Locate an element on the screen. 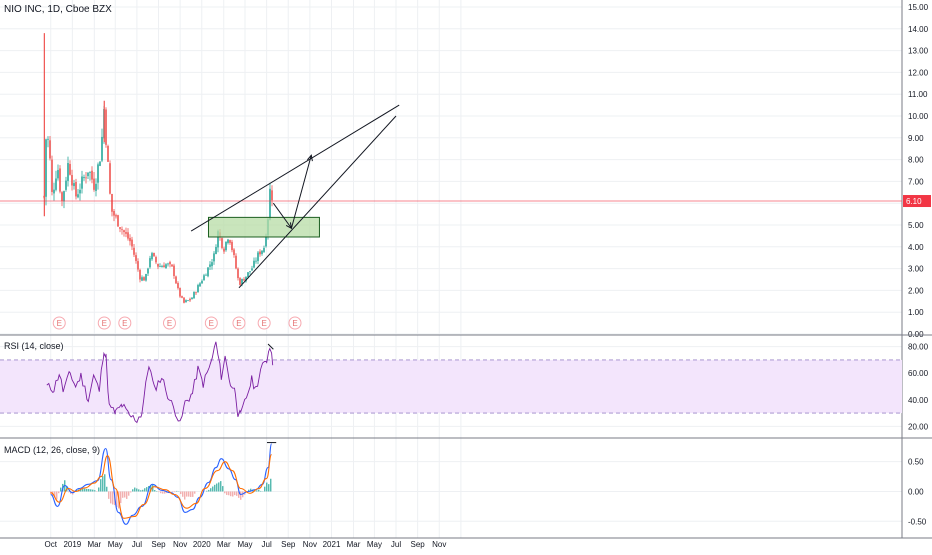 Image resolution: width=932 pixels, height=555 pixels. price-y-tick-label: 11.00 is located at coordinates (918, 94).